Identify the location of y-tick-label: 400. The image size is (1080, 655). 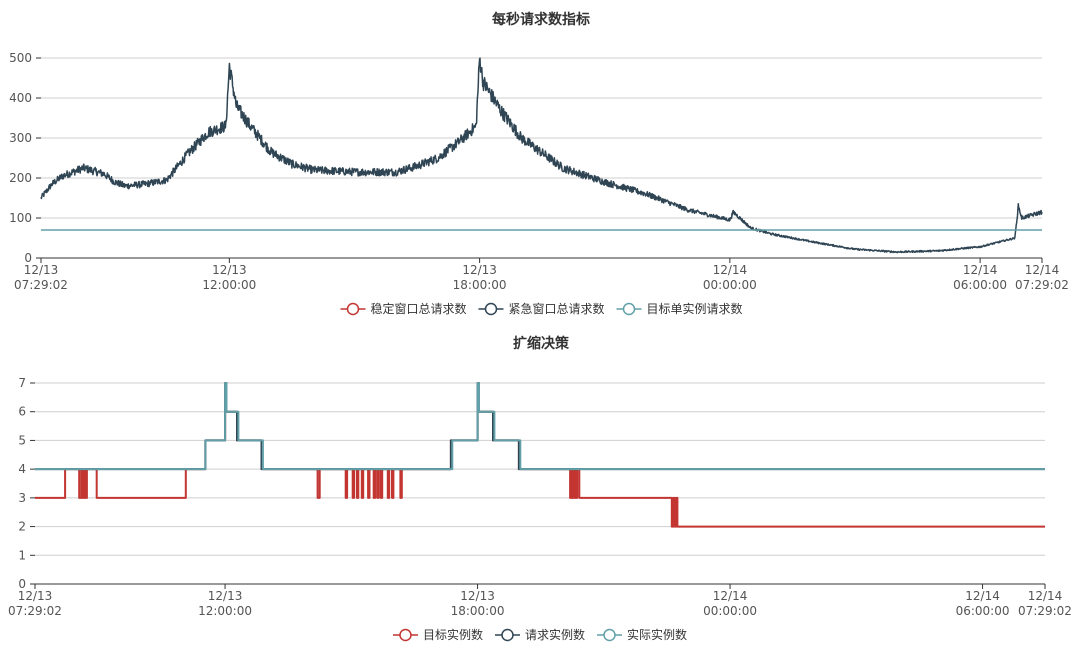
(20, 98).